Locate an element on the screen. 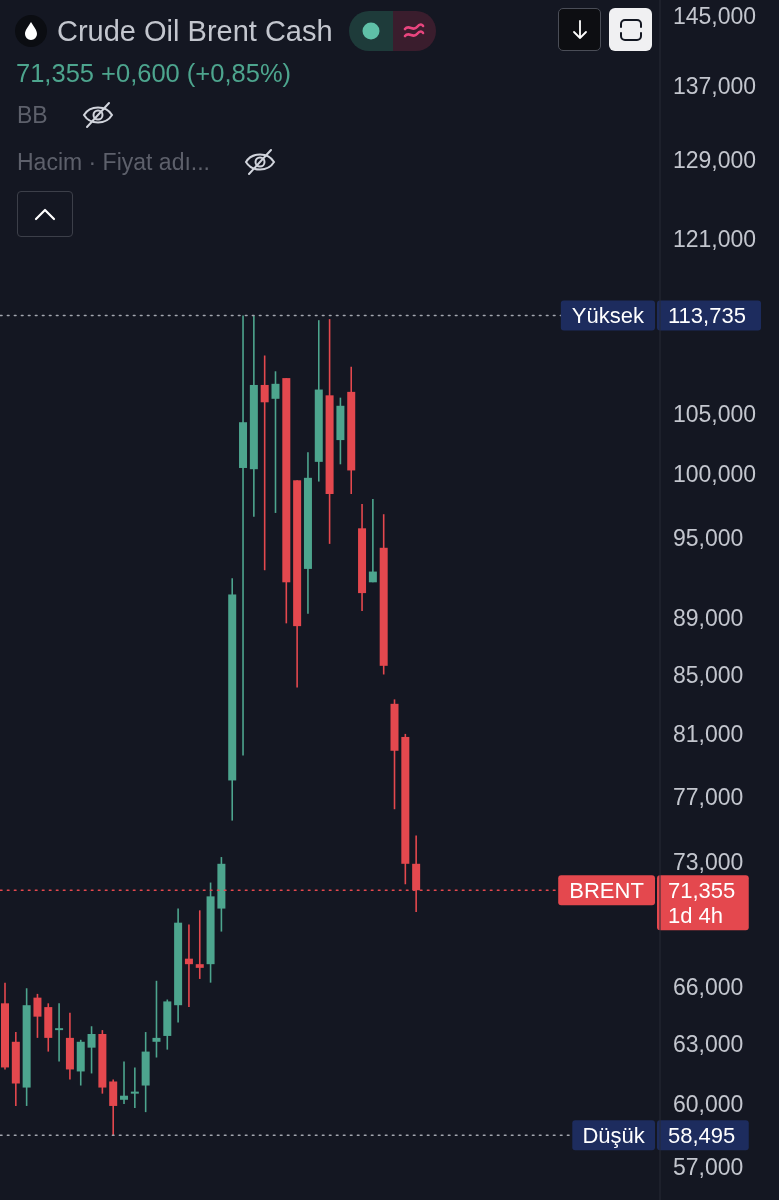  name-tag: BRENT is located at coordinates (606, 890).